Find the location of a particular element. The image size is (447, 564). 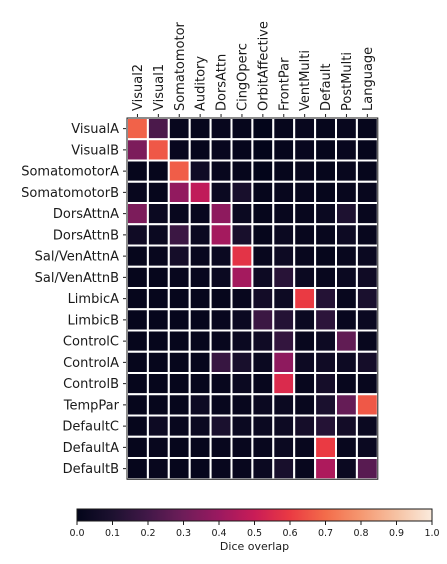

colorbar-tick-label: 0.6 is located at coordinates (289, 533).